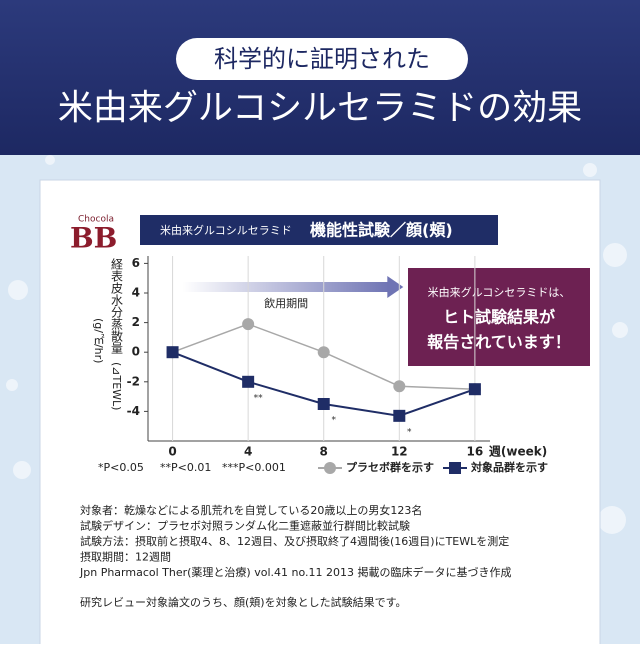  Describe the element at coordinates (499, 292) in the screenshot. I see `callout-line: 米由来グルコシセラミドは、` at that location.